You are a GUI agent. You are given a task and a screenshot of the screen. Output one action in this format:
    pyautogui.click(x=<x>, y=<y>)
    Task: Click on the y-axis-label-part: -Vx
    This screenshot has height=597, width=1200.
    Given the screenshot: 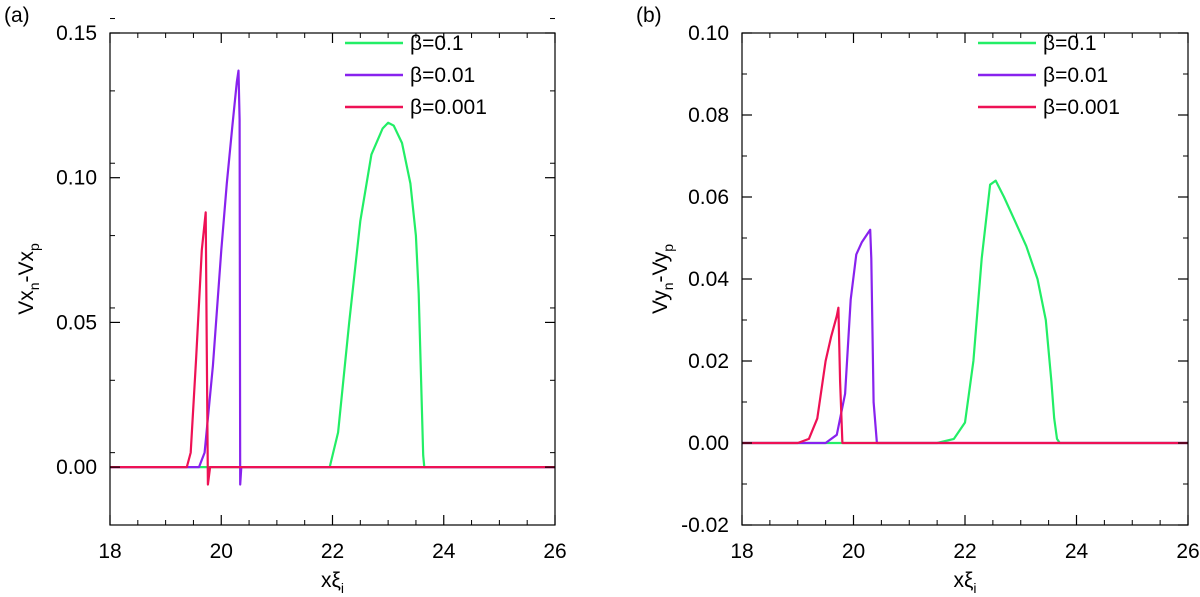 What is the action you would take?
    pyautogui.click(x=26, y=266)
    